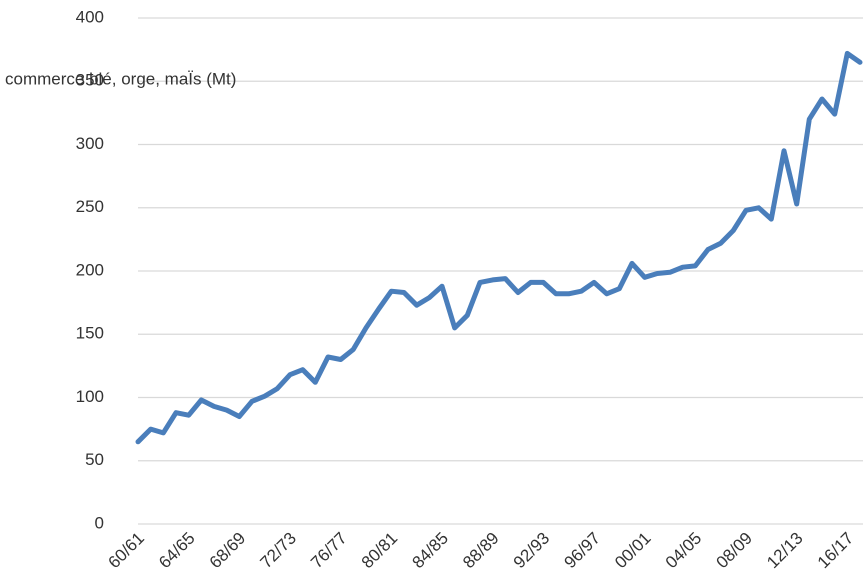 This screenshot has width=863, height=587. Describe the element at coordinates (380, 551) in the screenshot. I see `x-tick-label: 80/81` at that location.